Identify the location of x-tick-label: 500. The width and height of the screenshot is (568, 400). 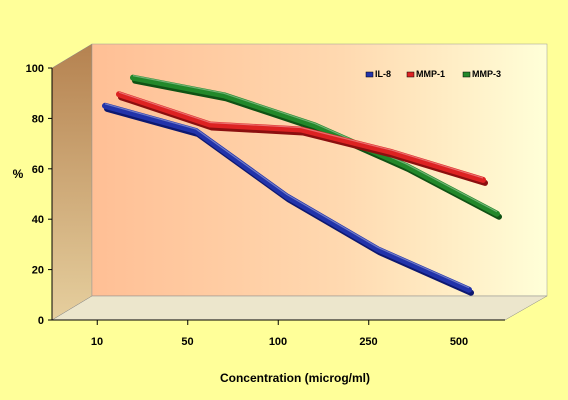
(459, 342).